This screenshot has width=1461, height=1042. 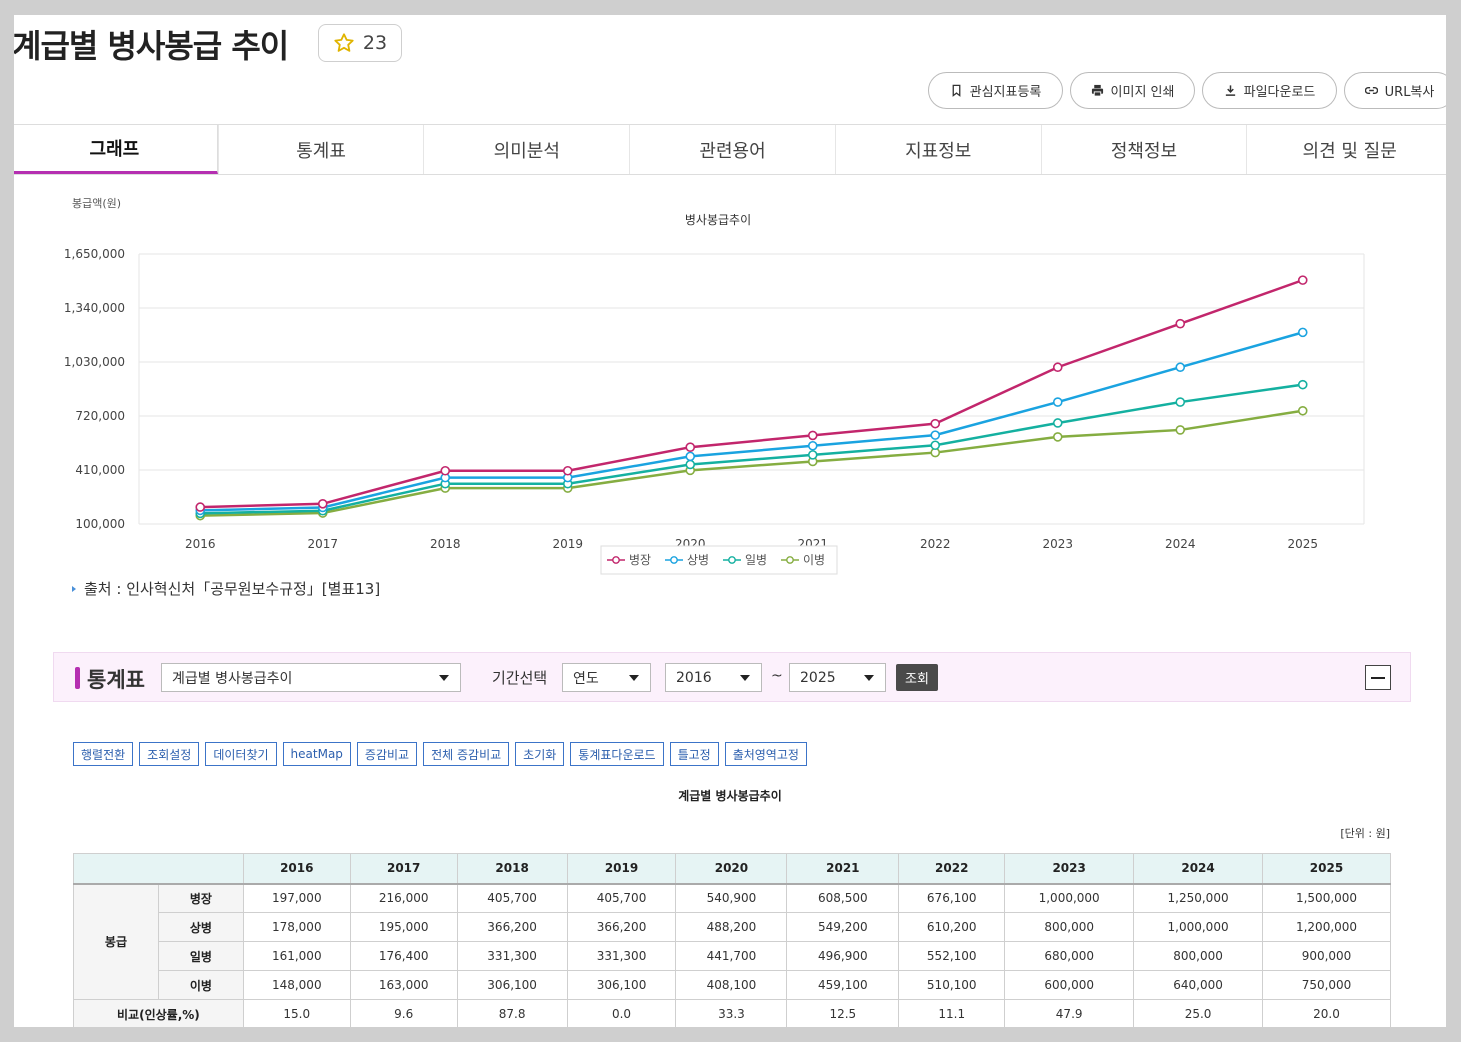 I want to click on y-tick-label: 1,650,000, so click(x=94, y=254).